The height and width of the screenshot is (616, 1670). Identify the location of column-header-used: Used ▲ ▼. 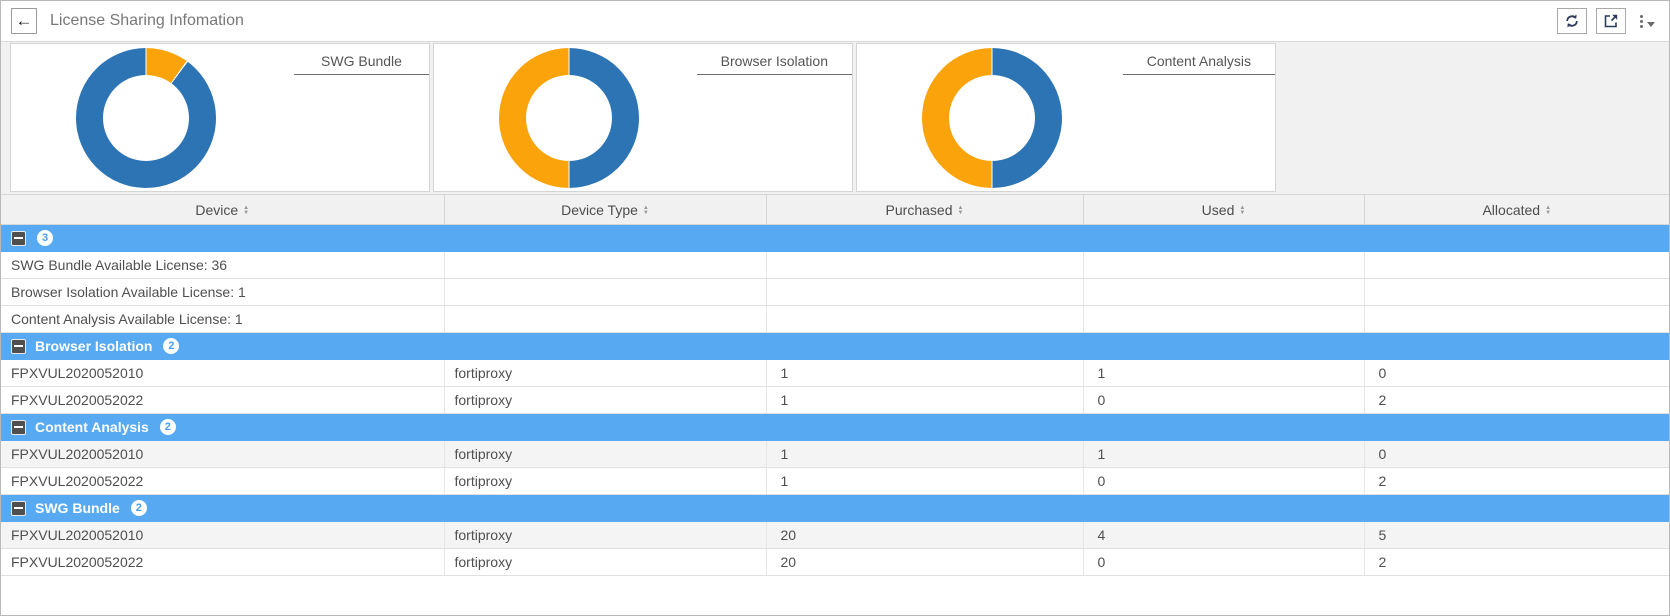
(1224, 209).